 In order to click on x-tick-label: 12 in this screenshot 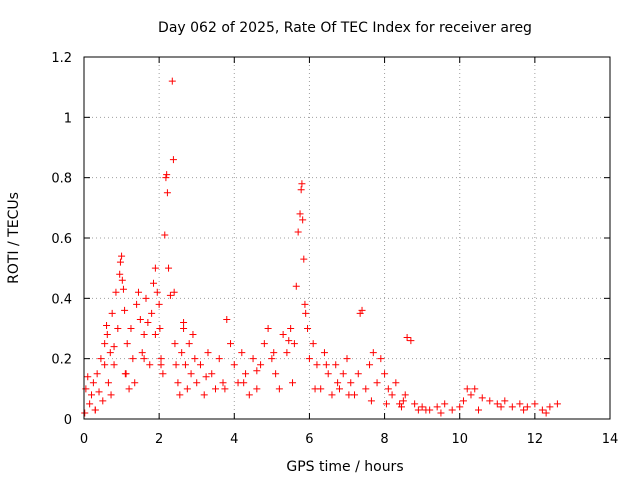, I will do `click(535, 439)`.